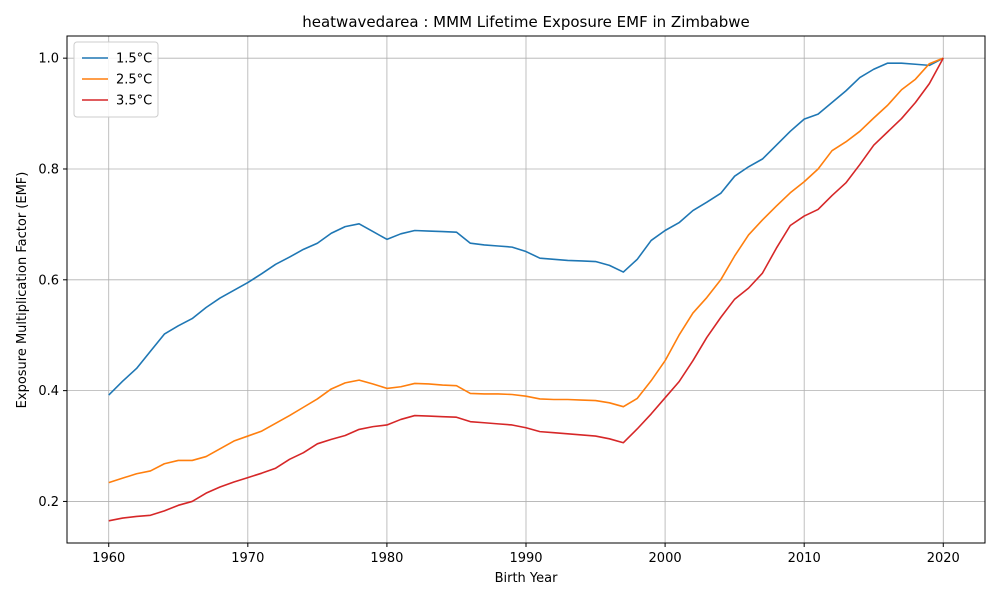 The height and width of the screenshot is (600, 1000). What do you see at coordinates (665, 558) in the screenshot?
I see `x-tick-label: 2000` at bounding box center [665, 558].